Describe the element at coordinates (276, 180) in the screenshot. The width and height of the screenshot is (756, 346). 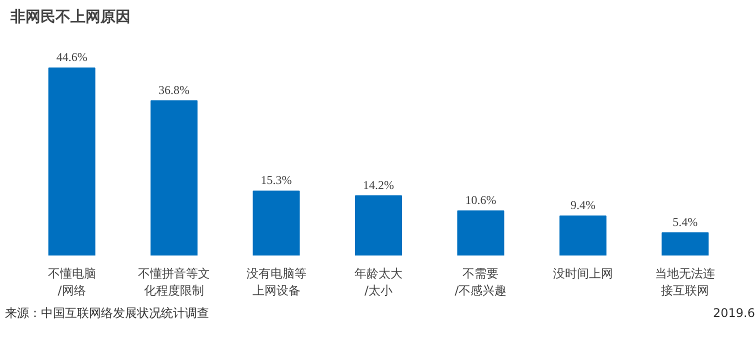
I see `data-label: 15.3%` at that location.